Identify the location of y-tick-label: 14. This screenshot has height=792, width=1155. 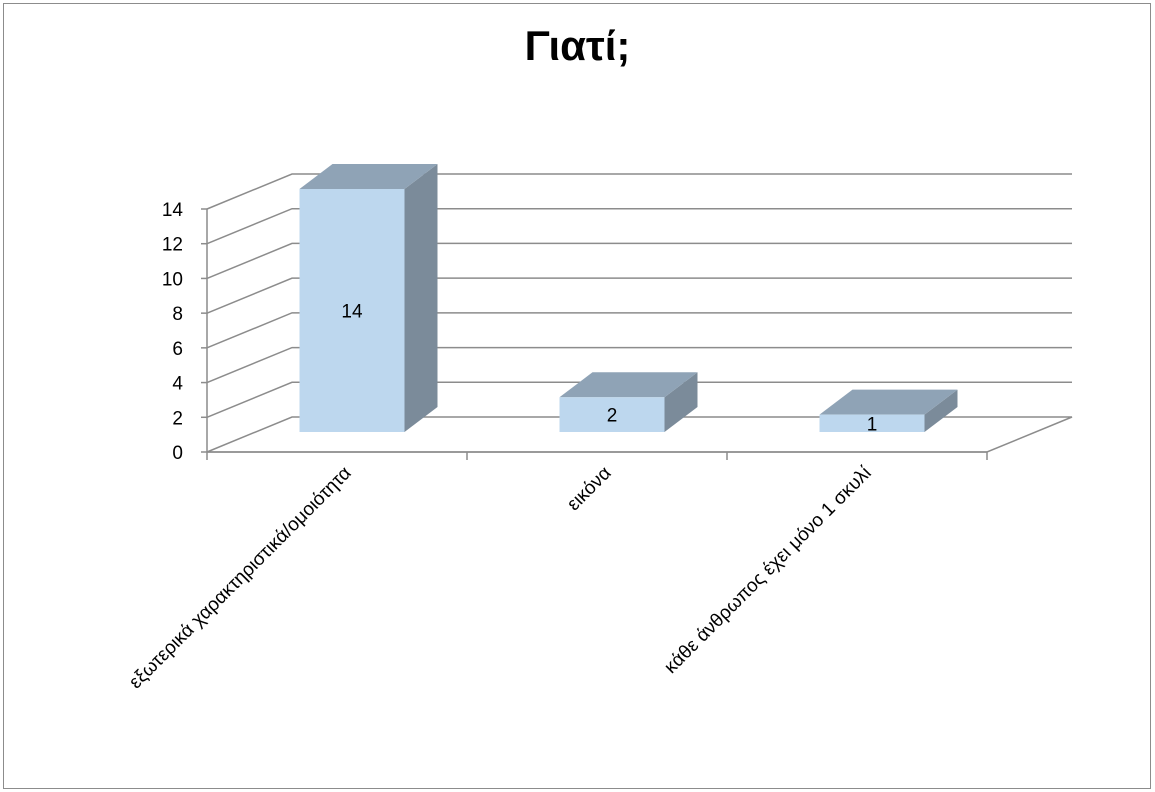
(173, 210).